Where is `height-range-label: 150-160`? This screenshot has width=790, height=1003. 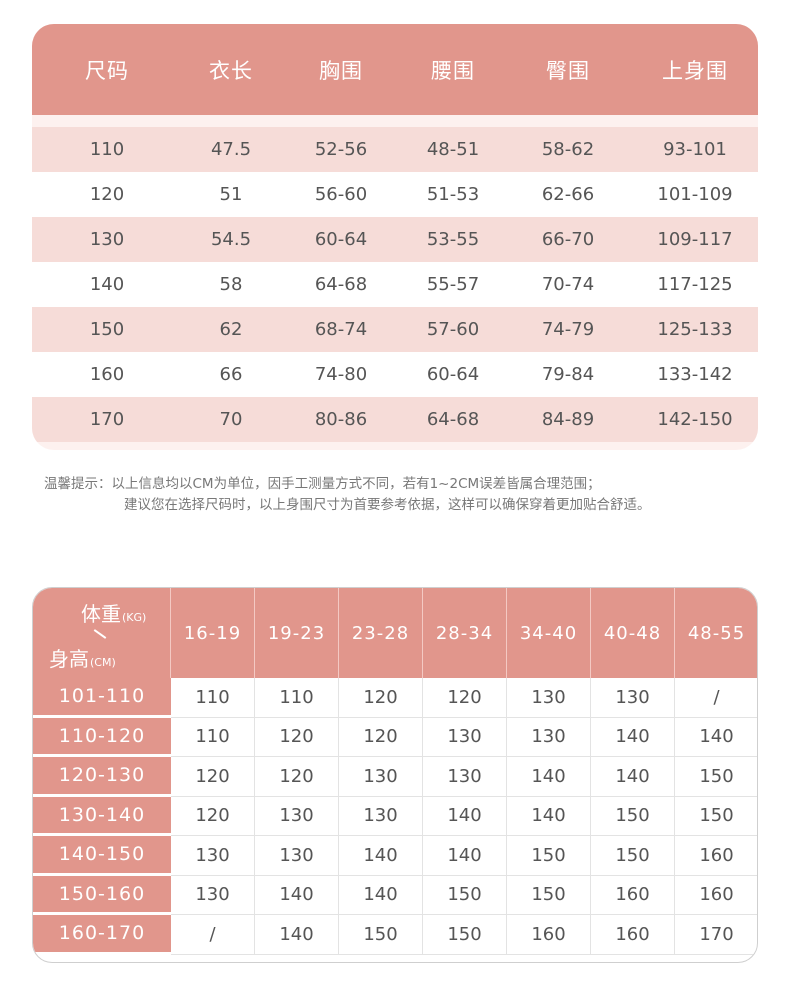 height-range-label: 150-160 is located at coordinates (102, 895).